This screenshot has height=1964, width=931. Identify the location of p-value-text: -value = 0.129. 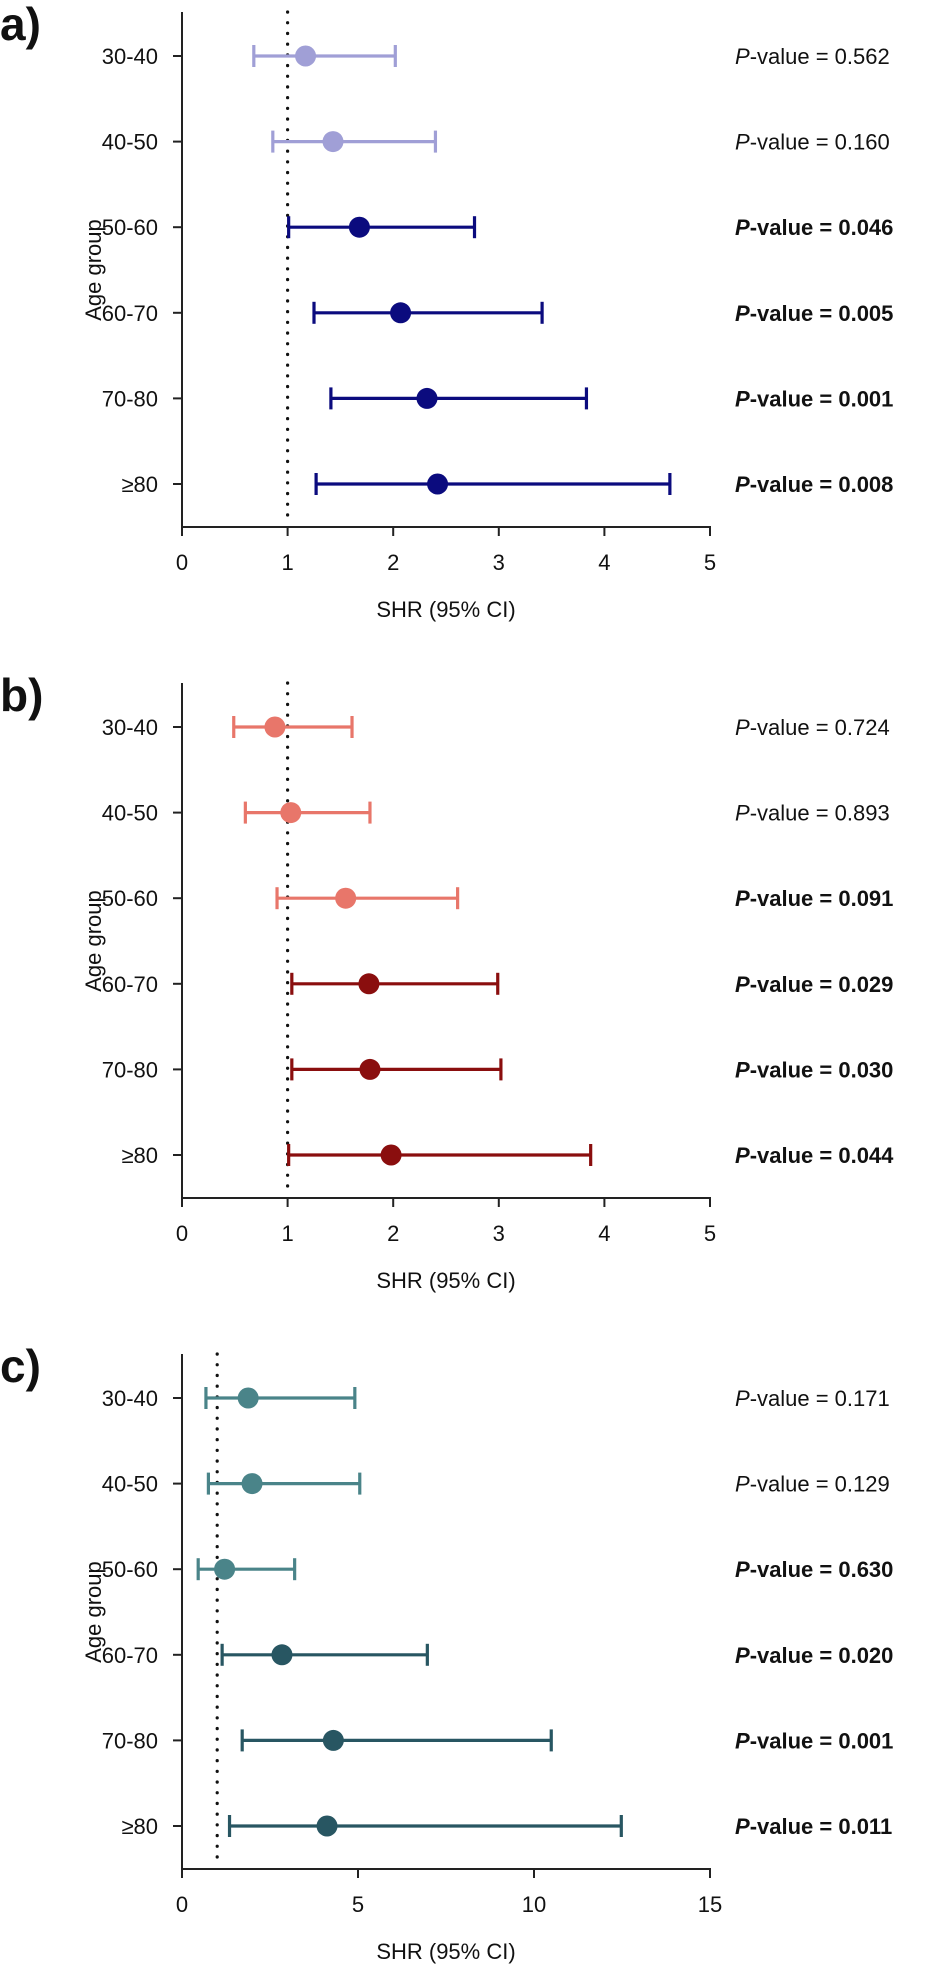
(820, 1484).